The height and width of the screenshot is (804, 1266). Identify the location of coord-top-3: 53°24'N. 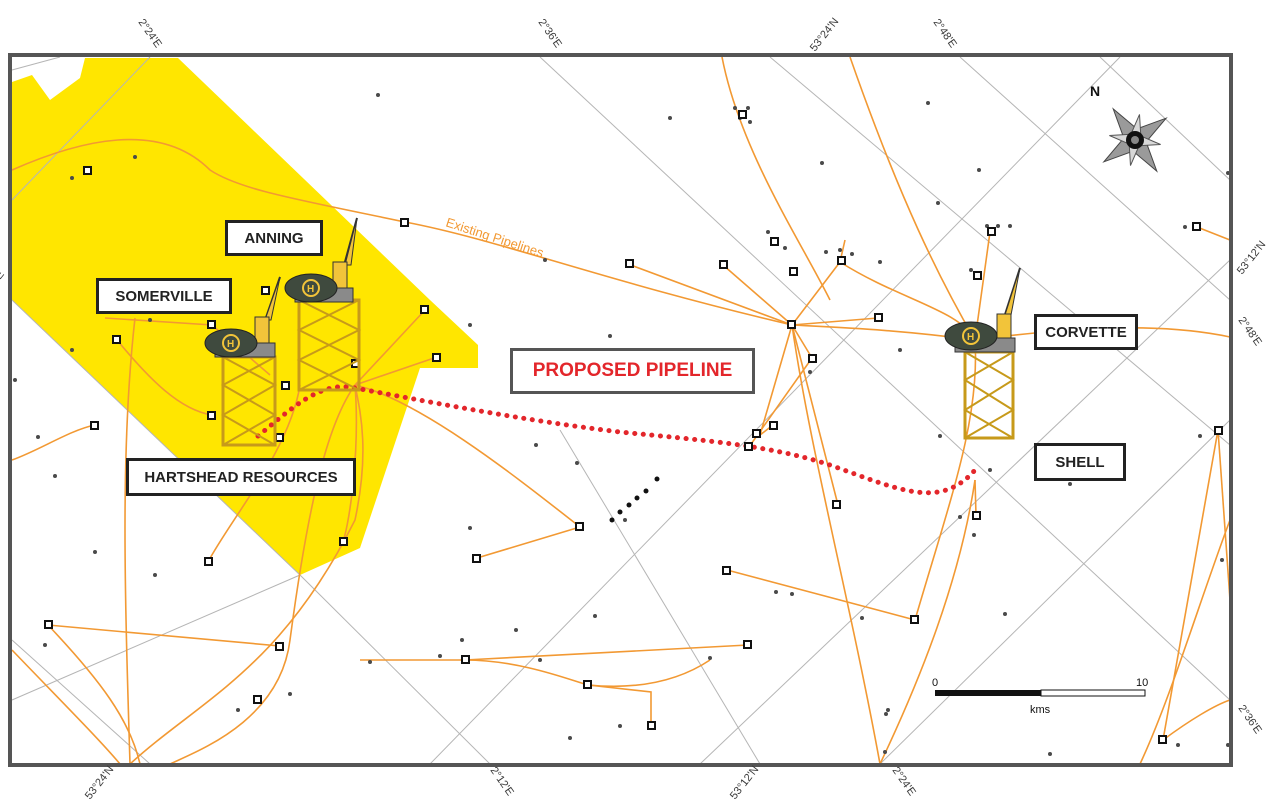
(824, 35).